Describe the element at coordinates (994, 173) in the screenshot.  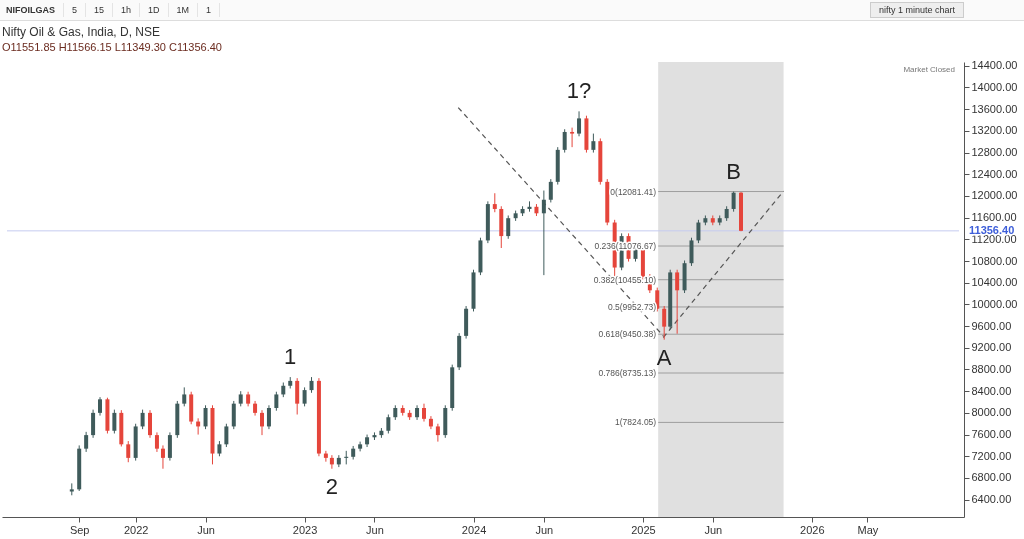
I see `y-tick-label: 12400.00` at that location.